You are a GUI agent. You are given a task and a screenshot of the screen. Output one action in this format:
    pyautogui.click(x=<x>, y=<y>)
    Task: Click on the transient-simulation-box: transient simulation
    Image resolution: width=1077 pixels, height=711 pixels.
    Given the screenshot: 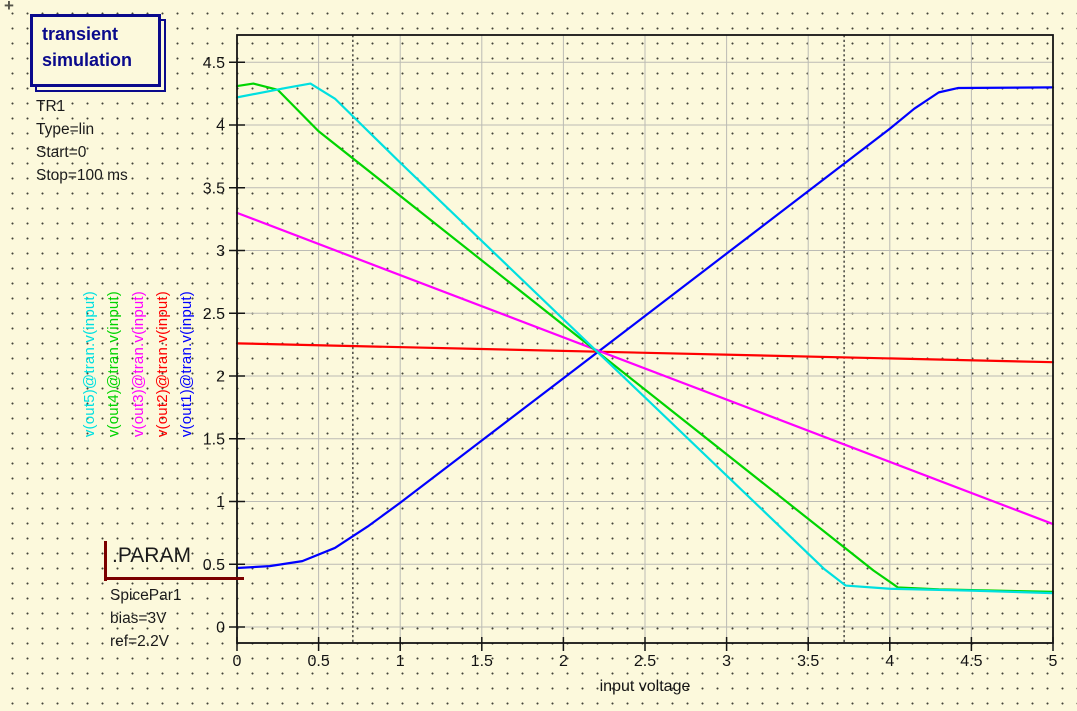 What is the action you would take?
    pyautogui.click(x=95, y=50)
    